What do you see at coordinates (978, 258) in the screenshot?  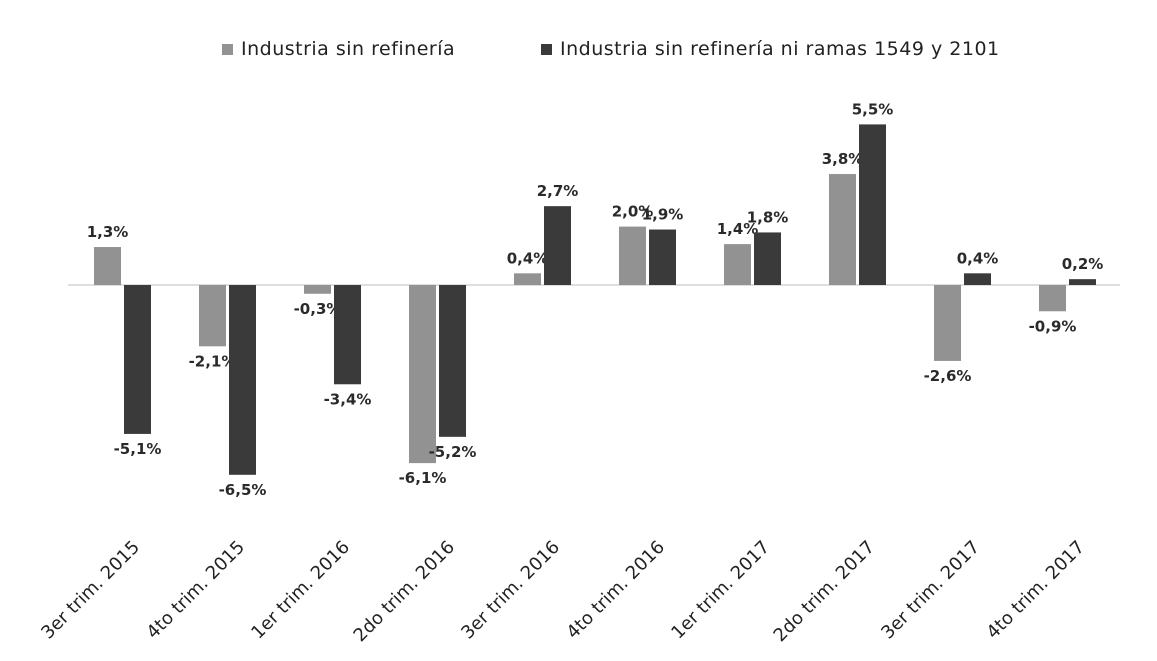 I see `data-label-series-2-9: 0,4%` at bounding box center [978, 258].